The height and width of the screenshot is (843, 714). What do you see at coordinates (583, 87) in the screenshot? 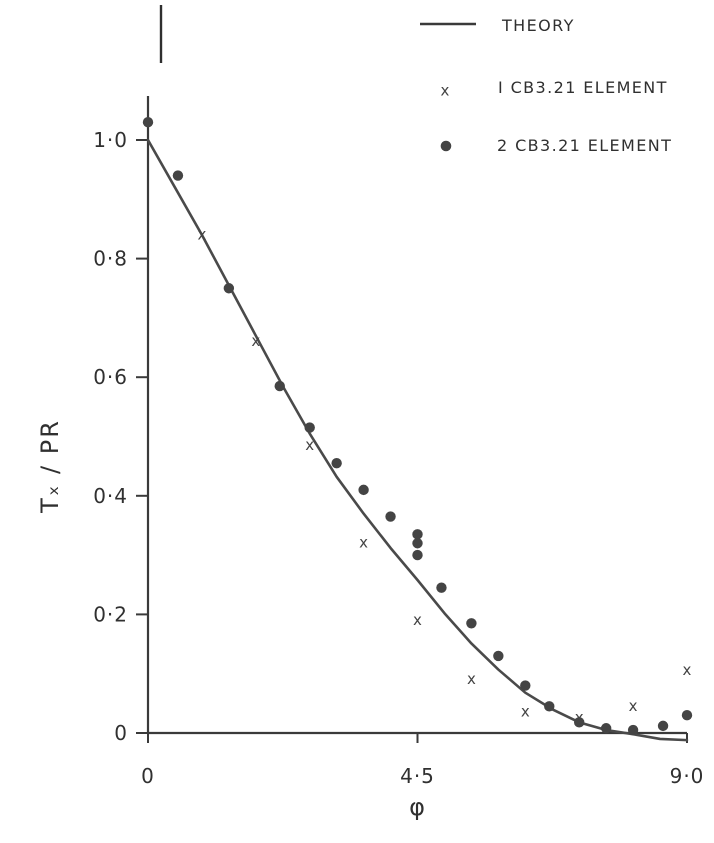
I see `legend-one-element-label: I CB3.21 ELEMENT` at bounding box center [583, 87].